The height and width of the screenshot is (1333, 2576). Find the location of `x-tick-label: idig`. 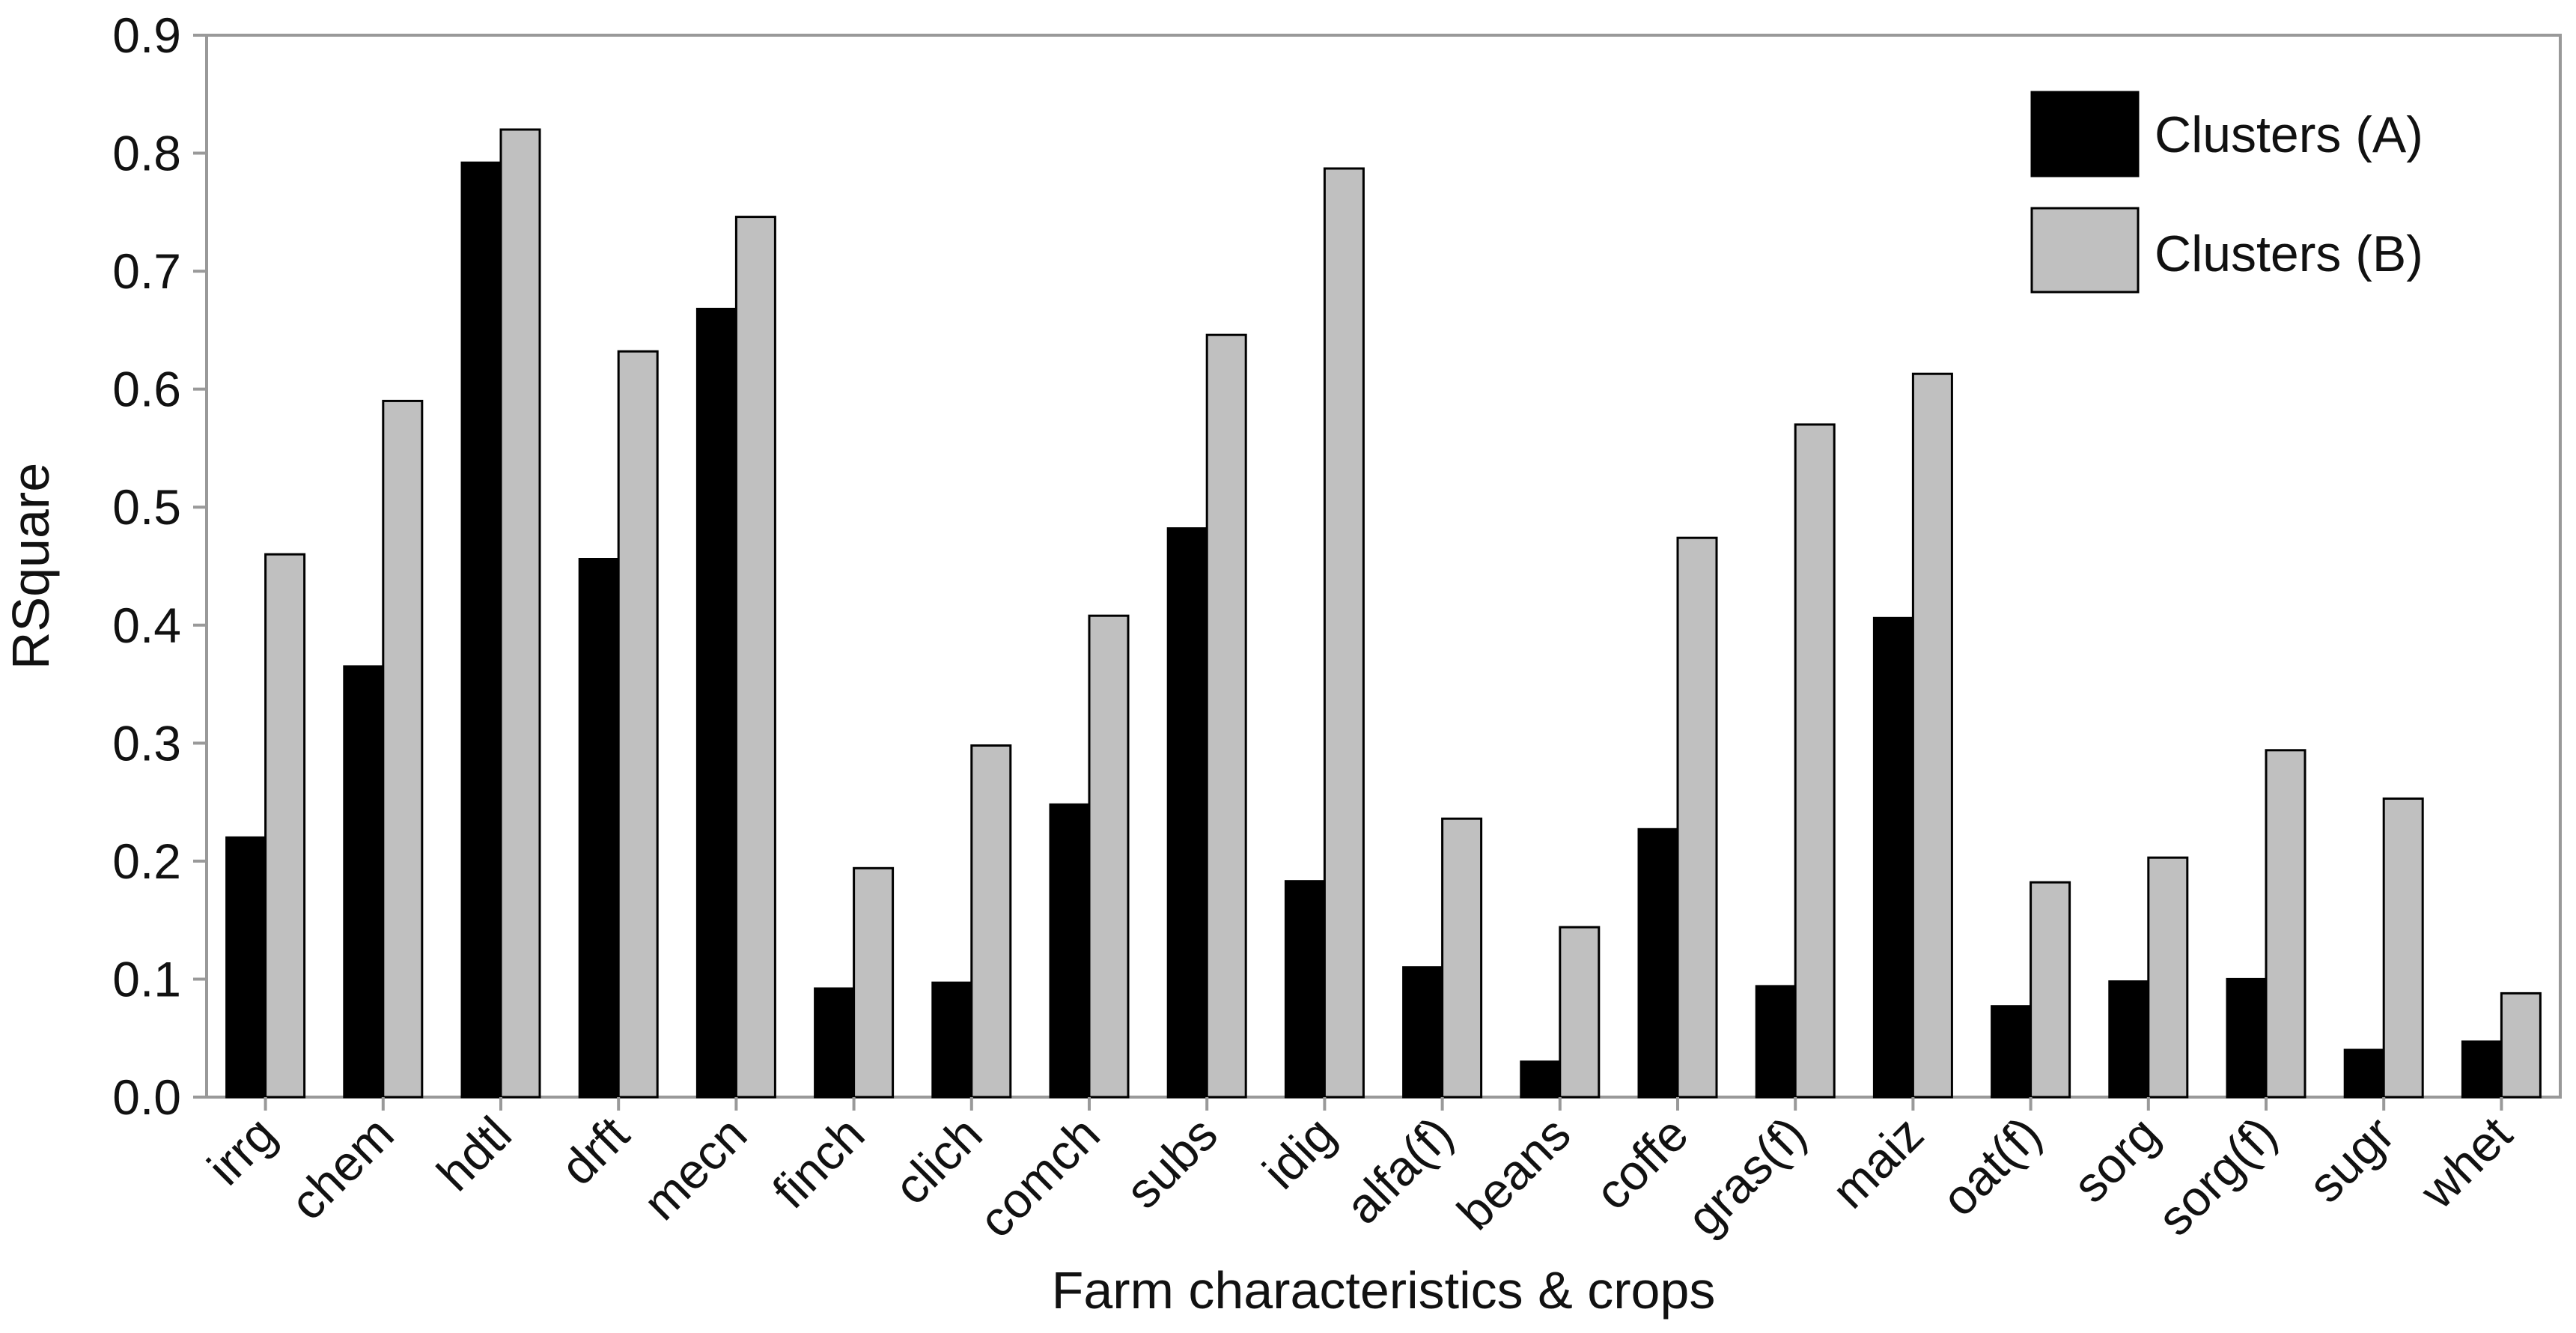

x-tick-label: idig is located at coordinates (1298, 1153).